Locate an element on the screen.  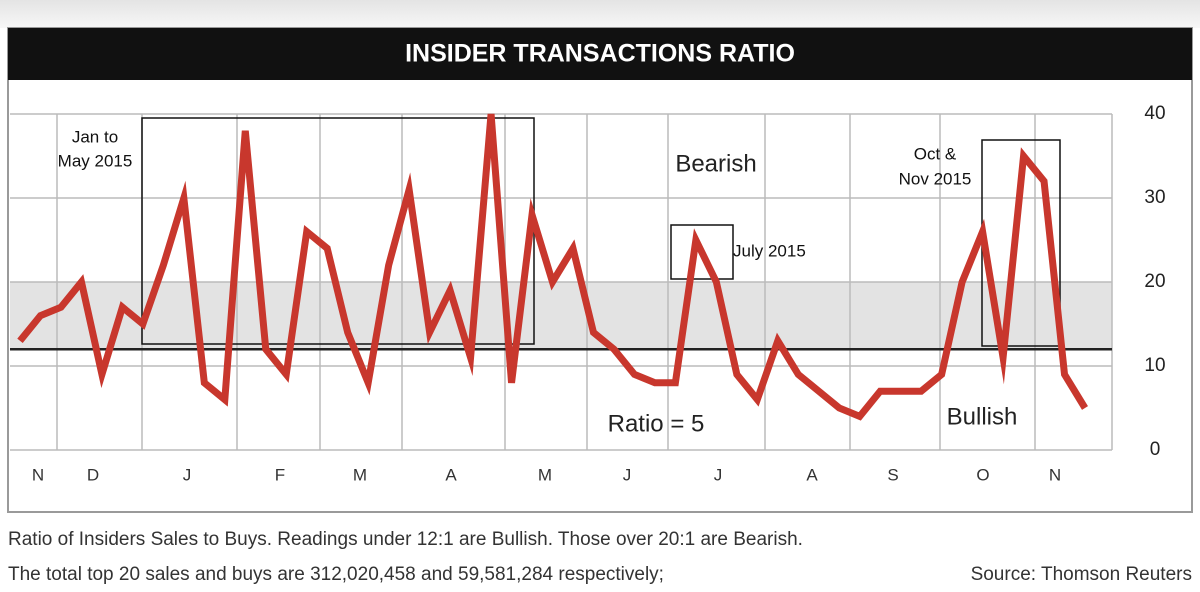
chart-title: INSIDER TRANSACTIONS RATIO is located at coordinates (600, 54).